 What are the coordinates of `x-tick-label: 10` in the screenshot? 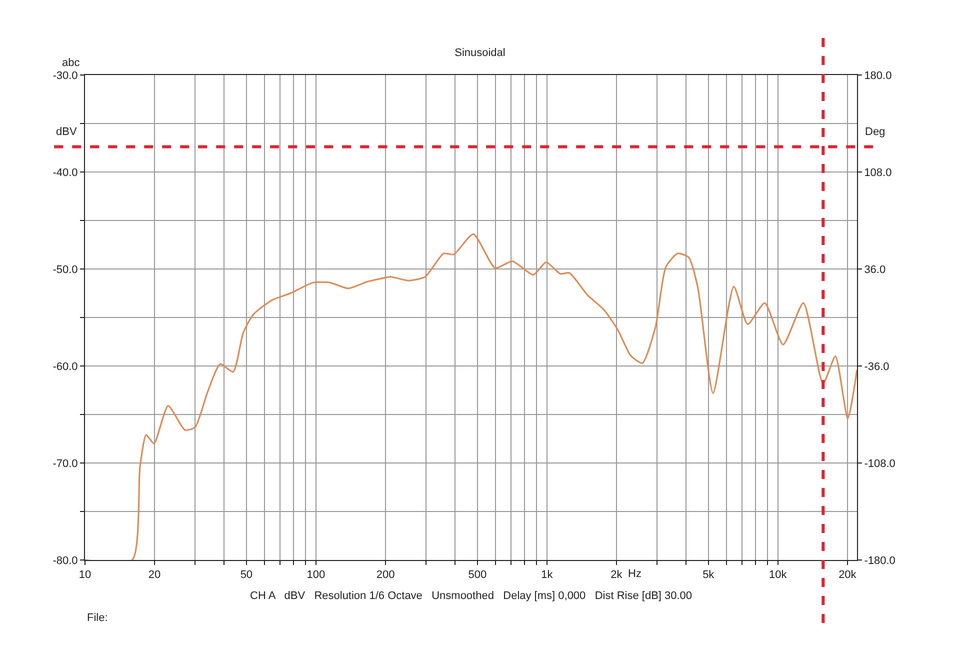 It's located at (85, 575).